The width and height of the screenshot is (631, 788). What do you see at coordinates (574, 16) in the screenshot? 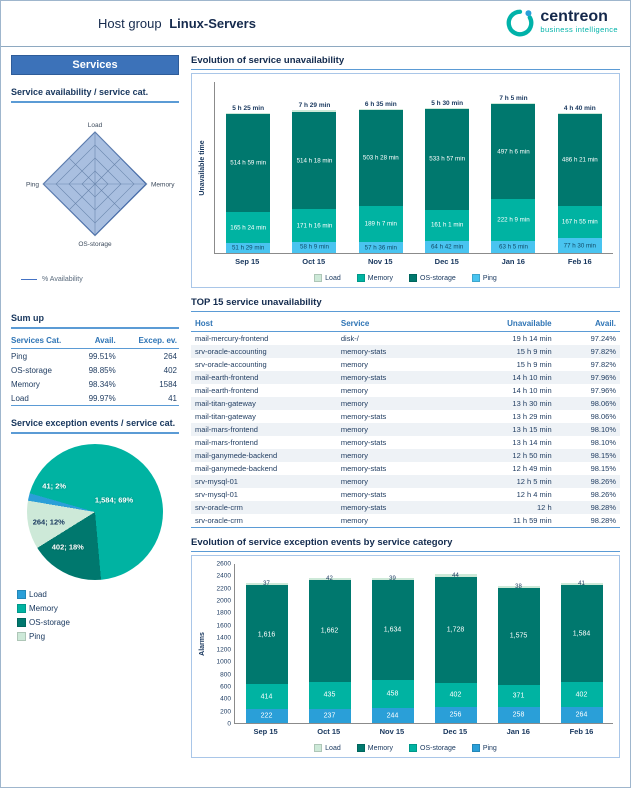
I see `logo-name: centreon` at bounding box center [574, 16].